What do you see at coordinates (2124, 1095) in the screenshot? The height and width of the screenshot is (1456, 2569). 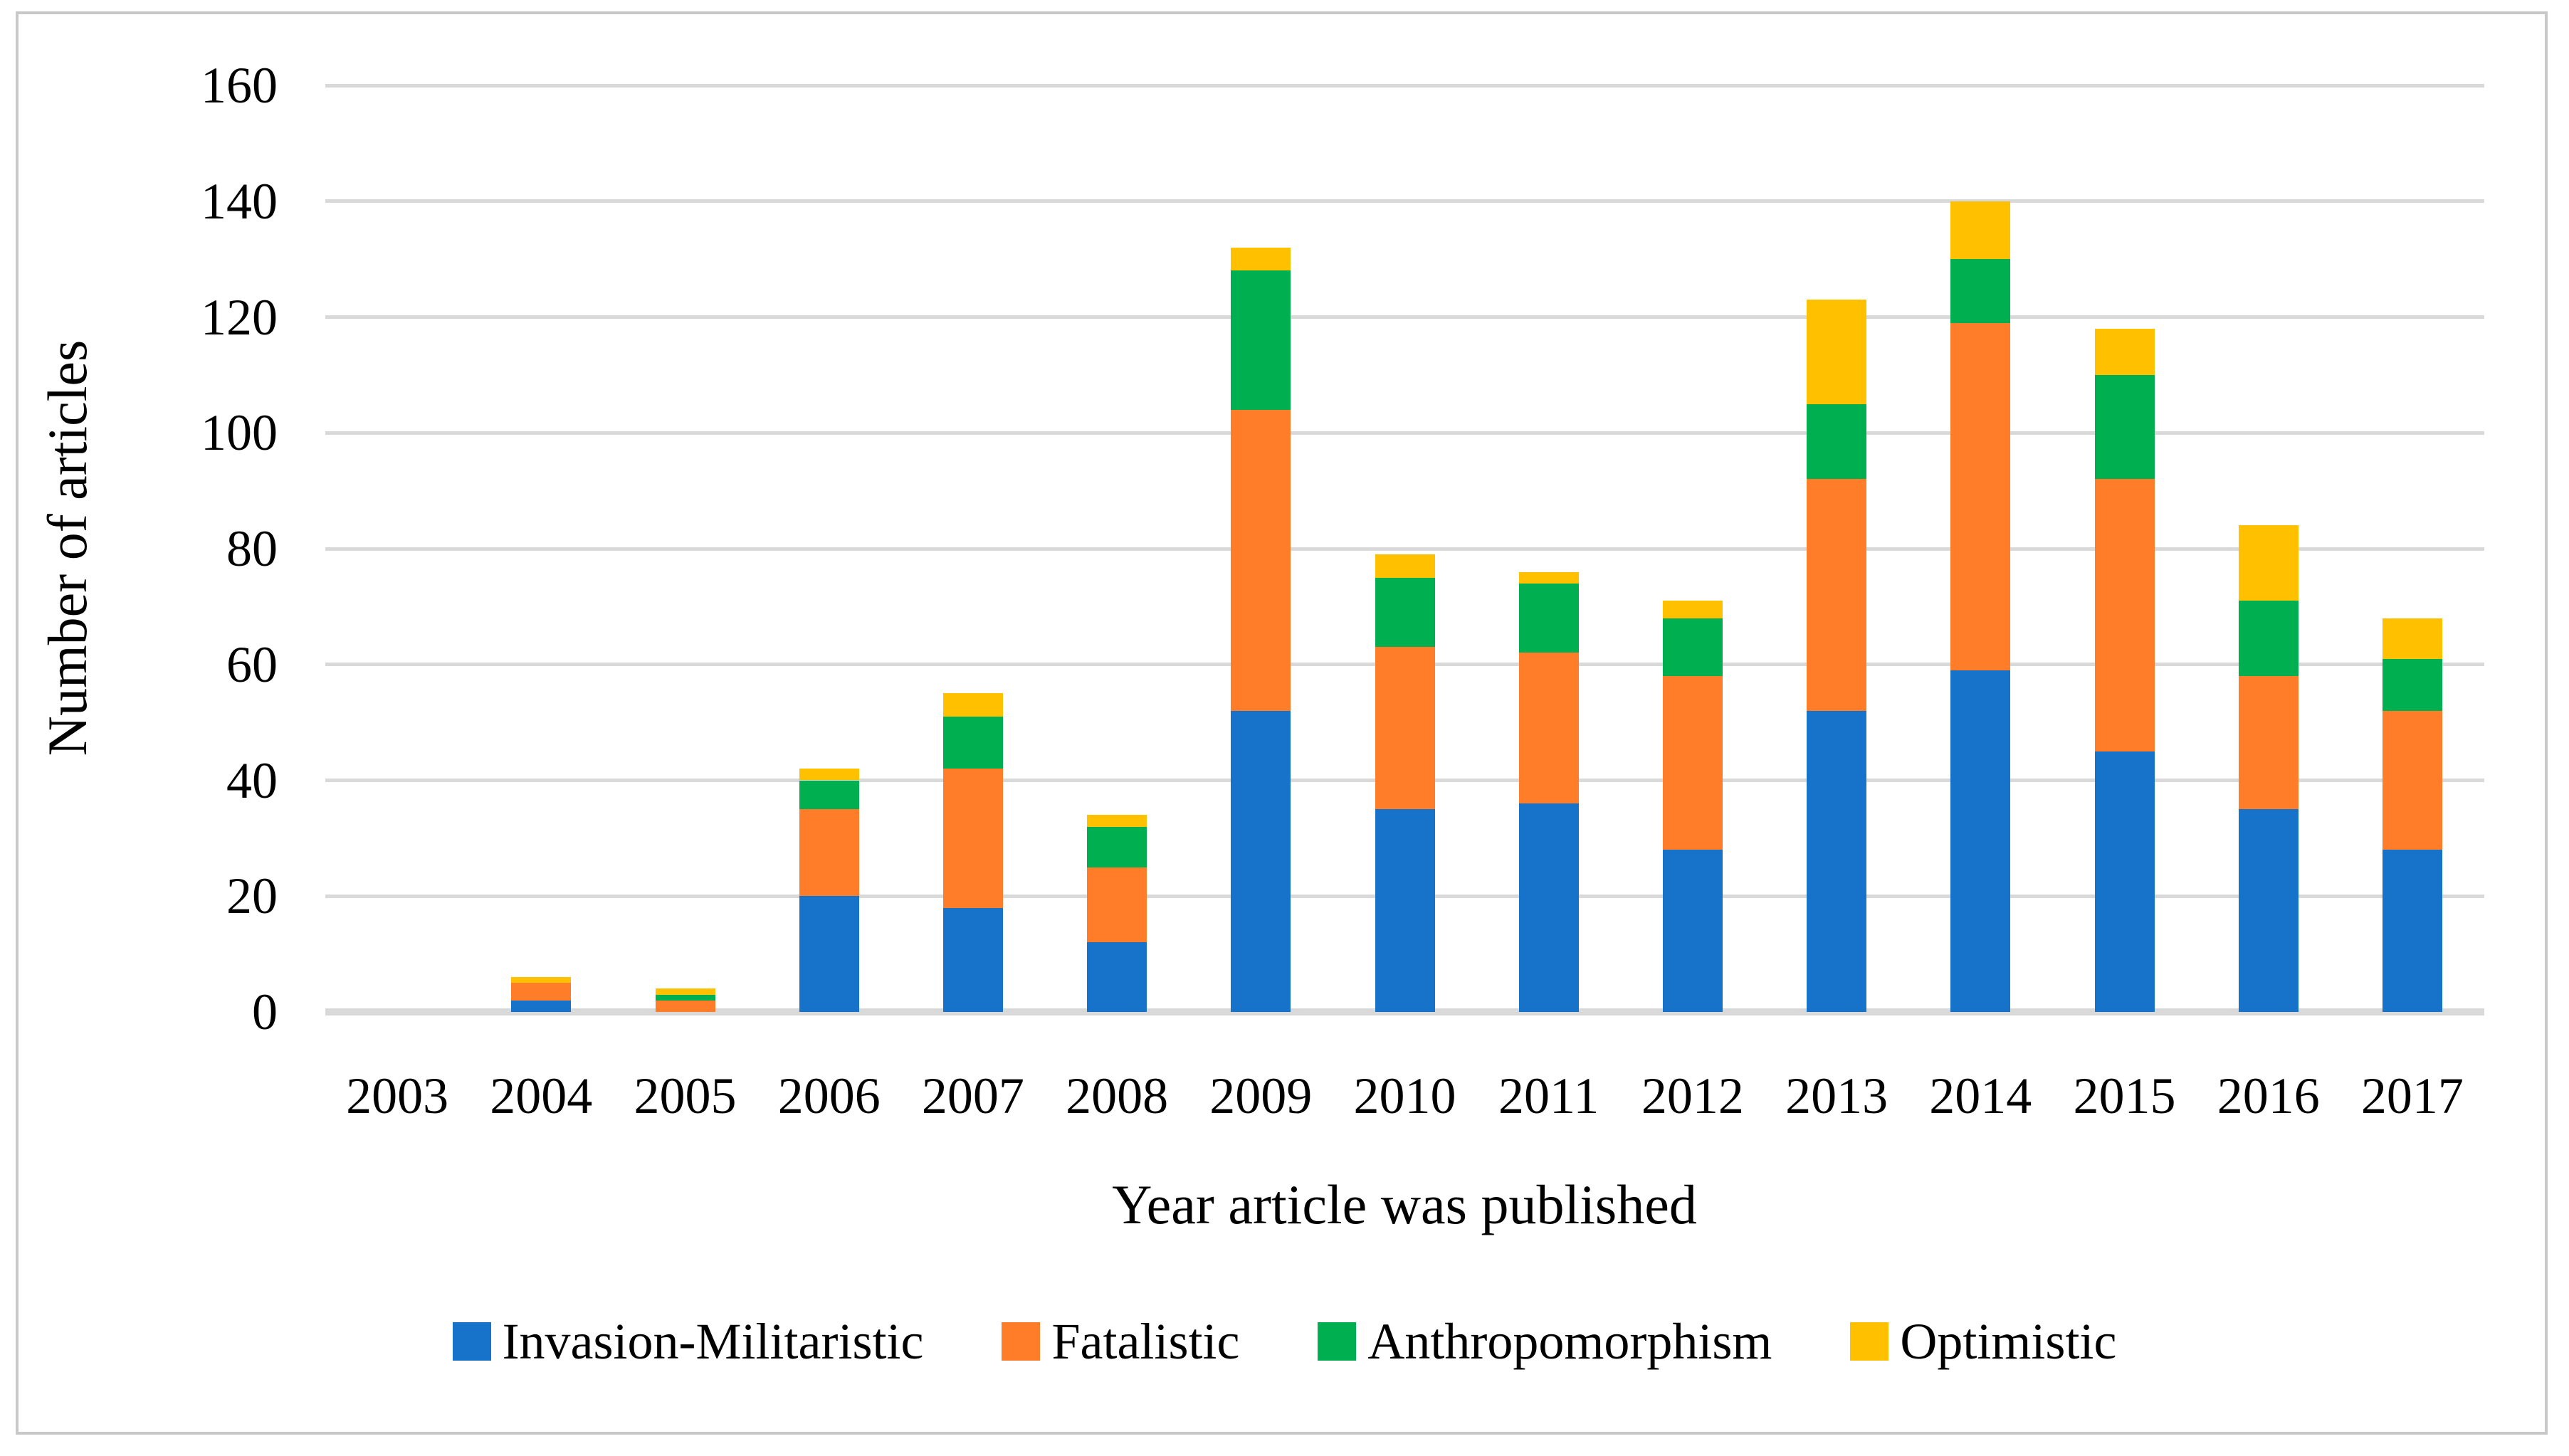 I see `x-tick-label: 2015` at bounding box center [2124, 1095].